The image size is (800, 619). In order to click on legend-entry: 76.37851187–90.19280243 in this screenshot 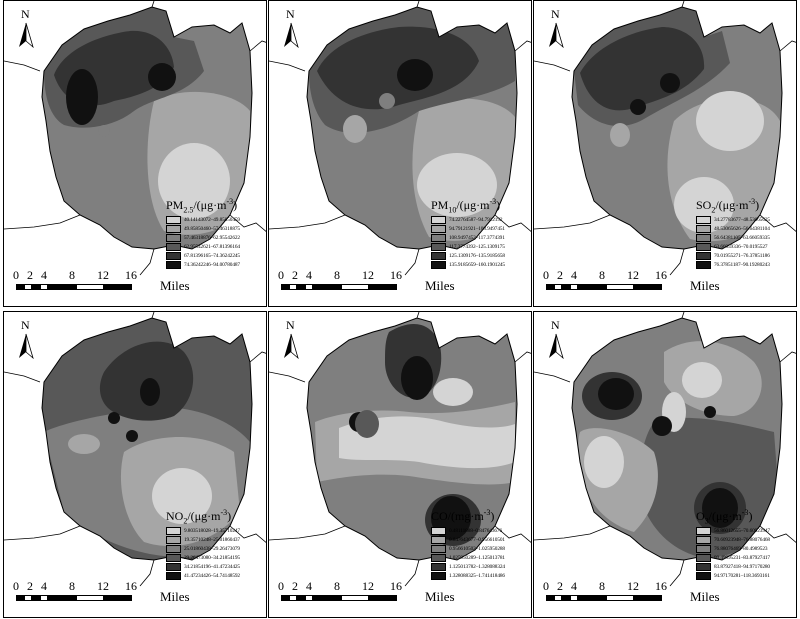, I will do `click(744, 265)`.